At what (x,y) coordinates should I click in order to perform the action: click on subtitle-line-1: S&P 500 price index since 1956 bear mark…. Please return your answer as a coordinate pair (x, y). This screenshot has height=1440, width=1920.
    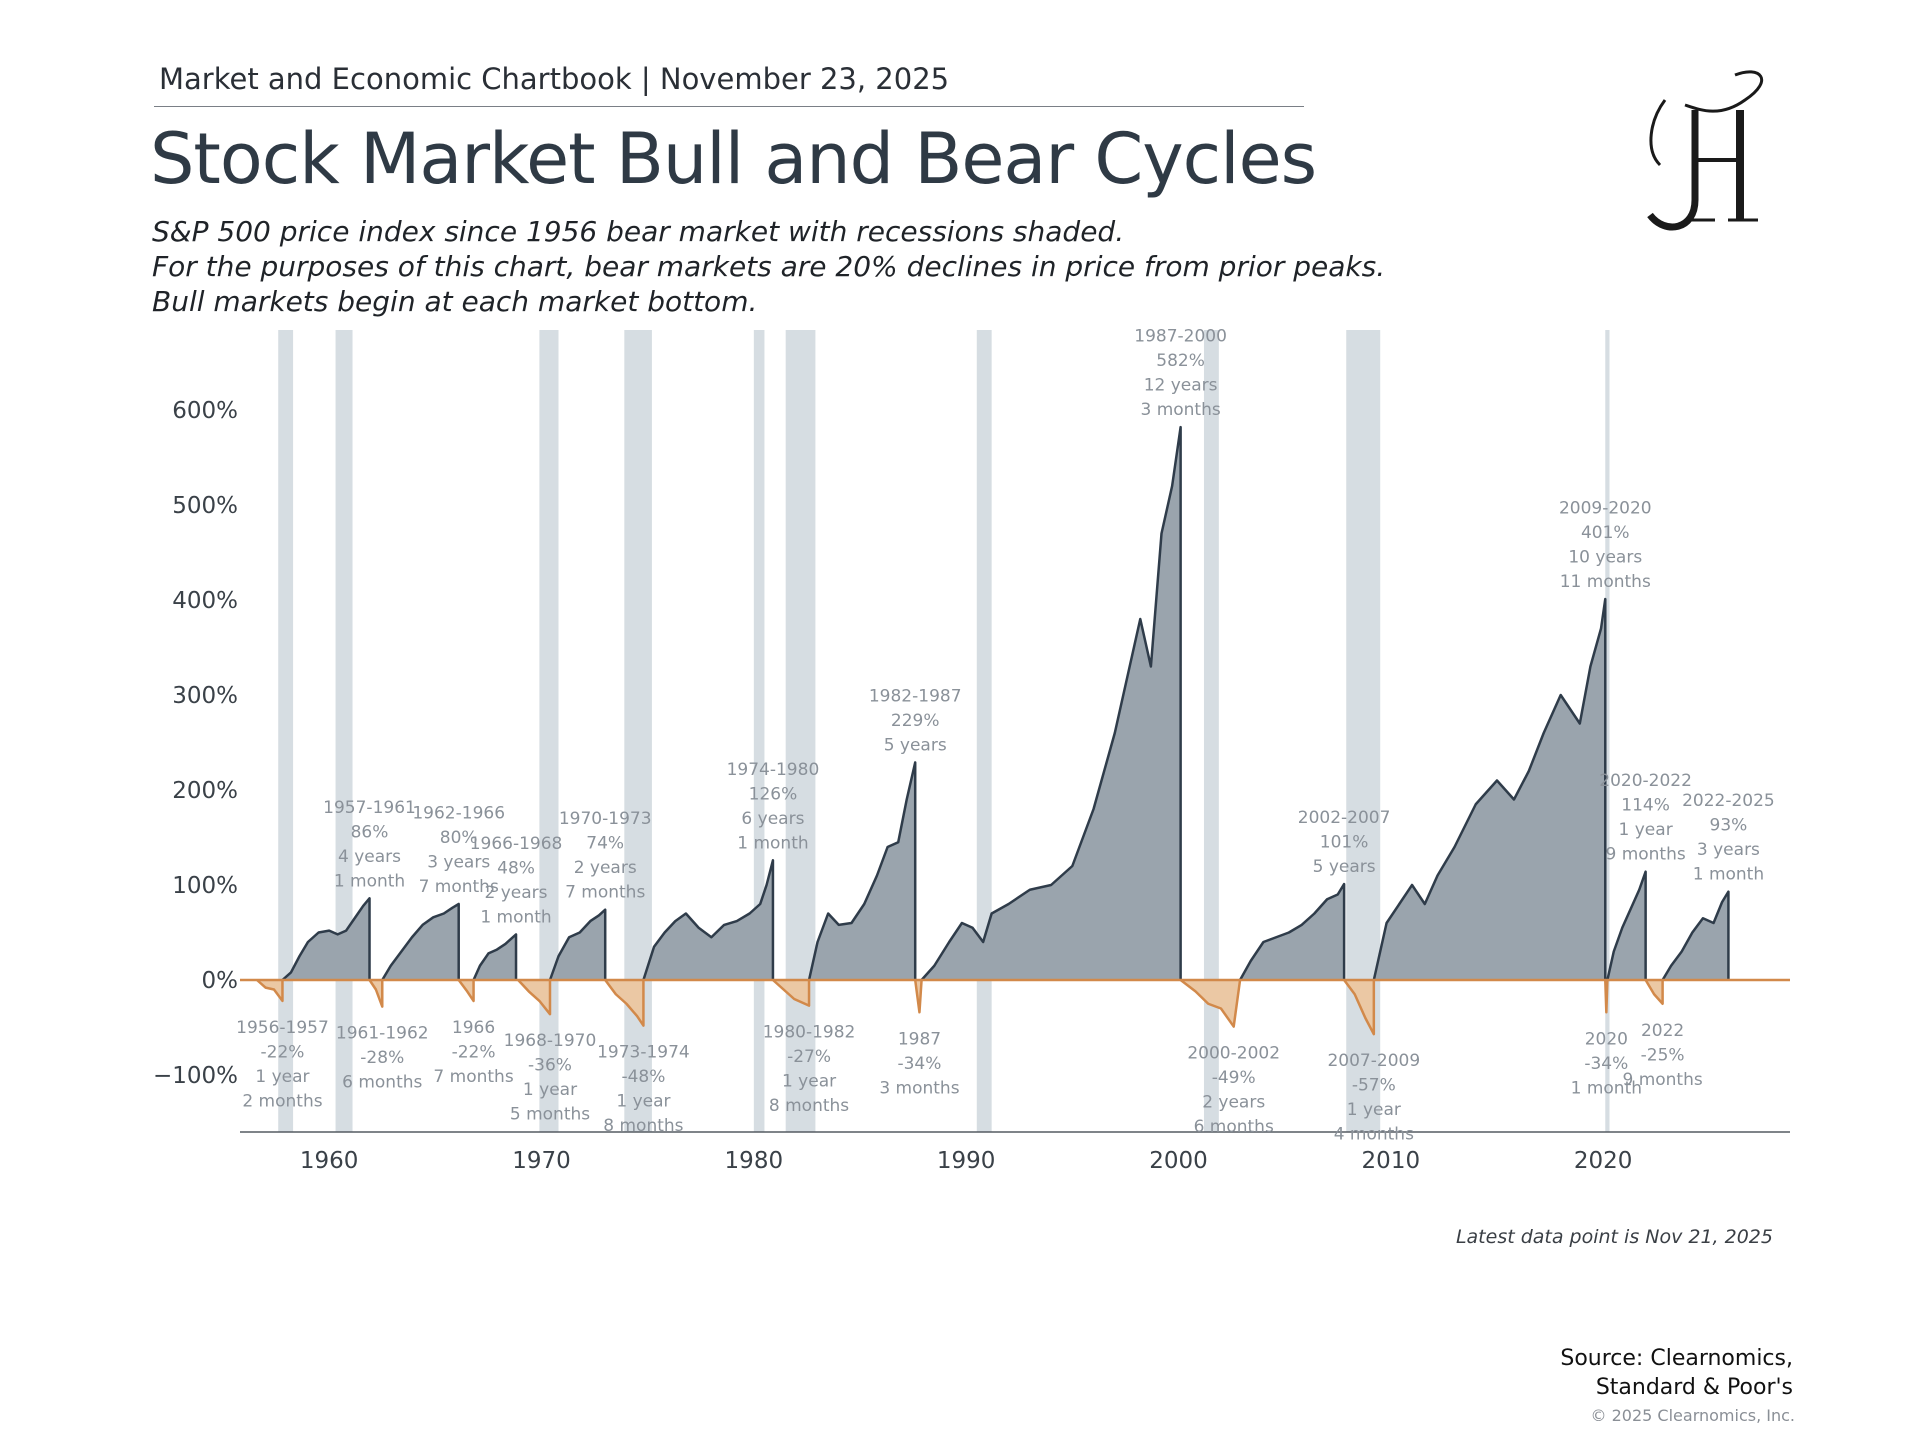
    Looking at the image, I should click on (638, 231).